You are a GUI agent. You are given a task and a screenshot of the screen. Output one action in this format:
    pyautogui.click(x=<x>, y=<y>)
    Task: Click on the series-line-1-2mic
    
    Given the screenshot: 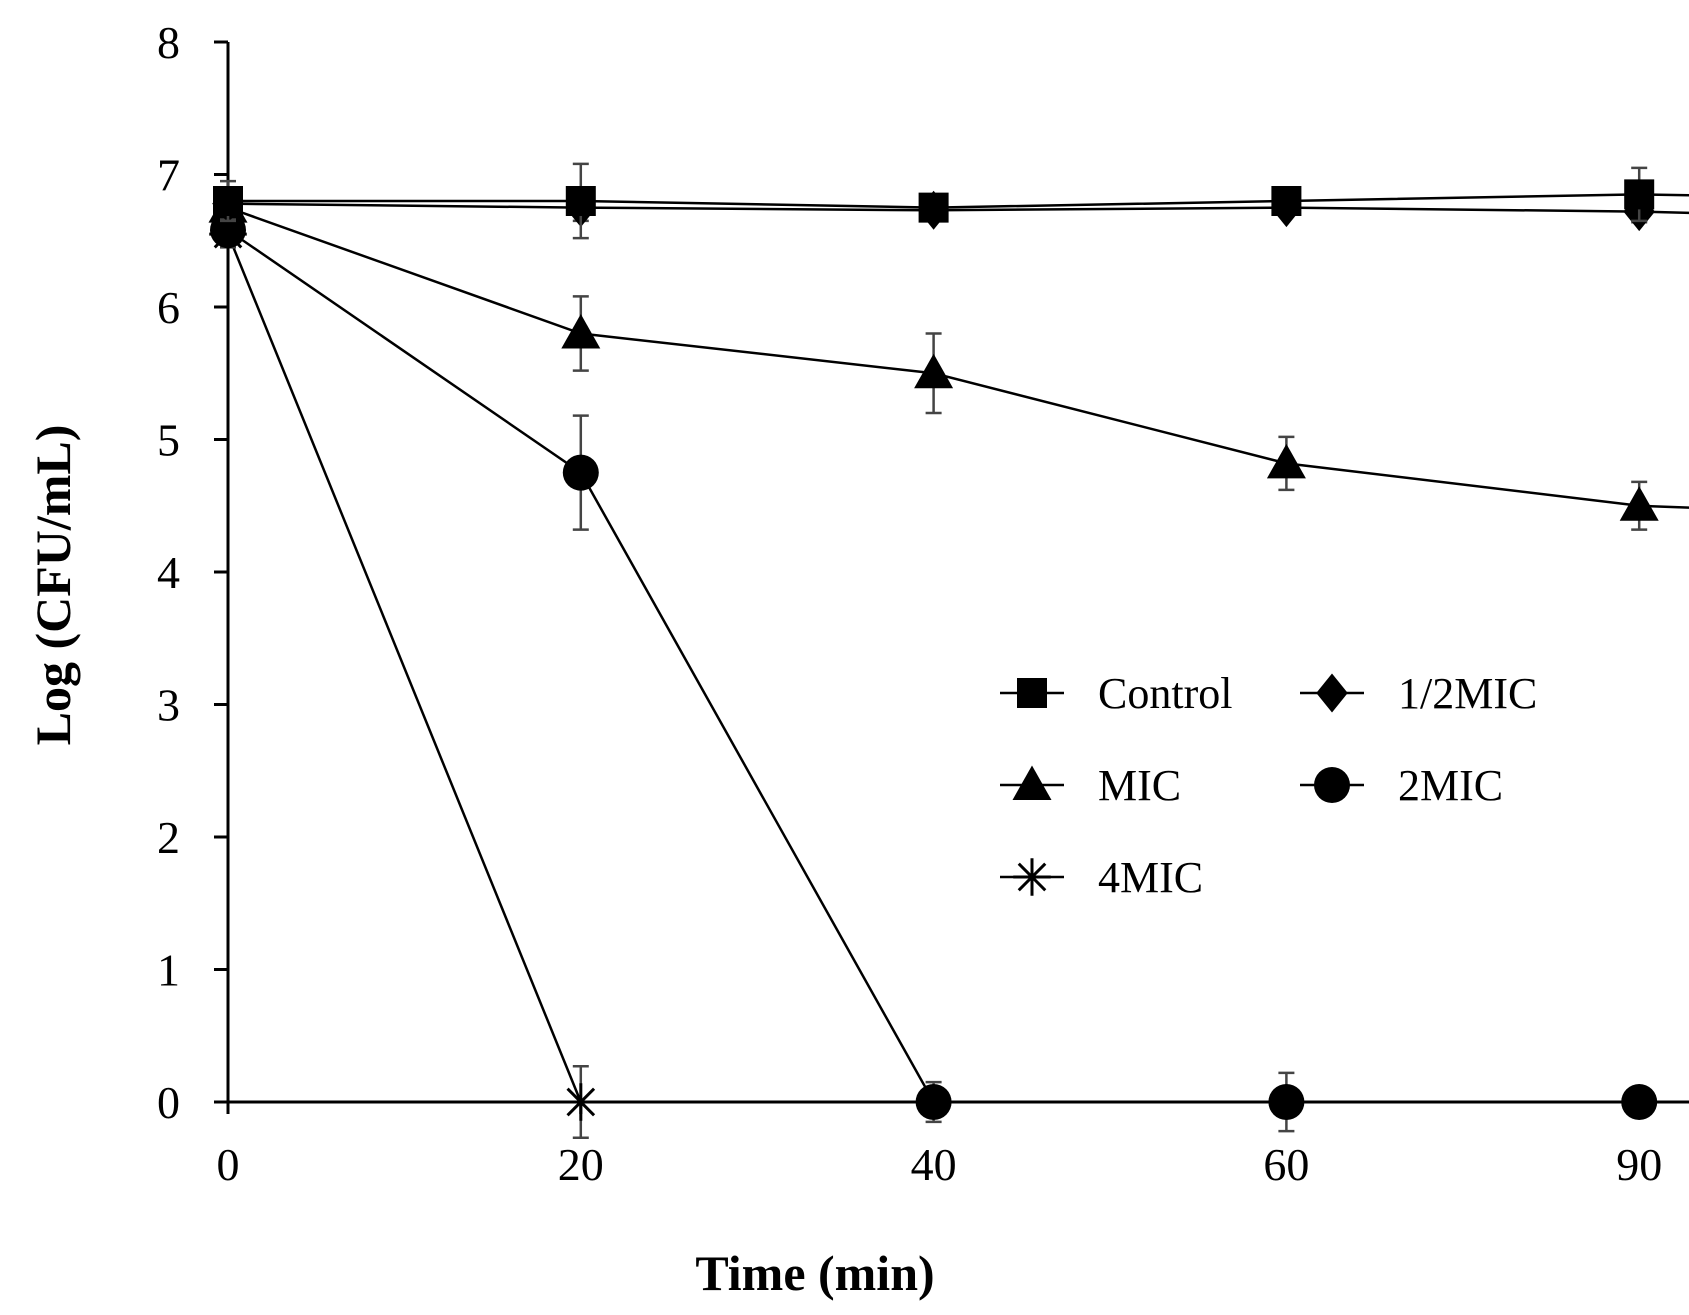 What is the action you would take?
    pyautogui.click(x=958, y=208)
    